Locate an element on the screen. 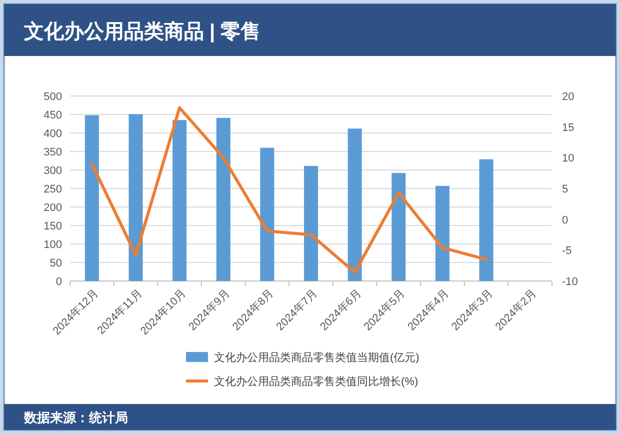 This screenshot has width=620, height=434. y-tick-label: 150 is located at coordinates (53, 226).